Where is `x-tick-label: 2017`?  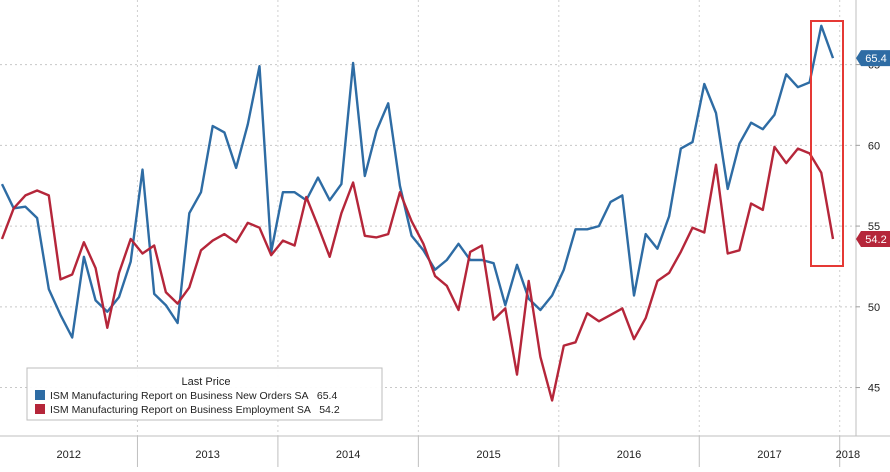 x-tick-label: 2017 is located at coordinates (769, 455).